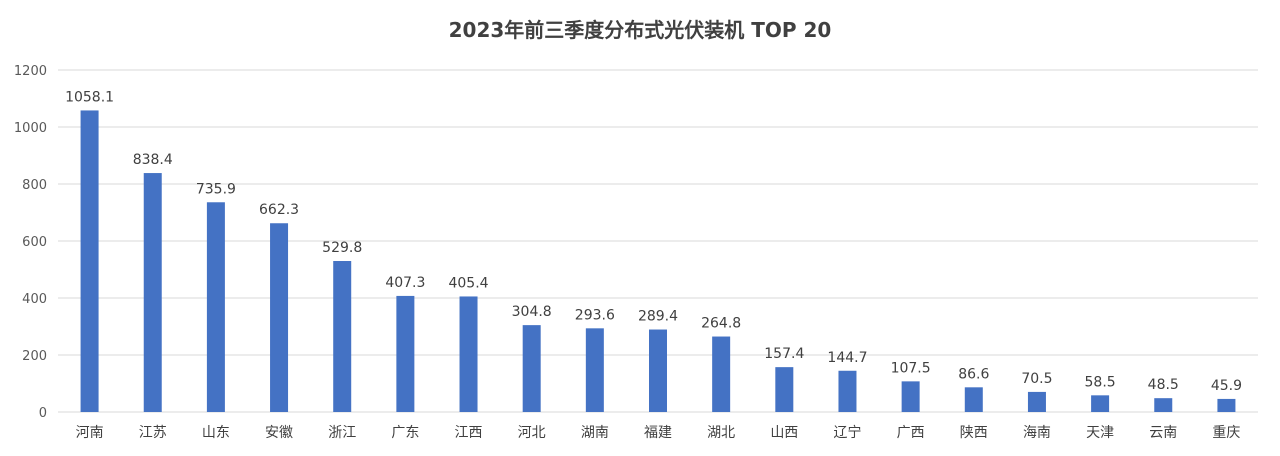  What do you see at coordinates (34, 299) in the screenshot?
I see `y-tick-label: 400` at bounding box center [34, 299].